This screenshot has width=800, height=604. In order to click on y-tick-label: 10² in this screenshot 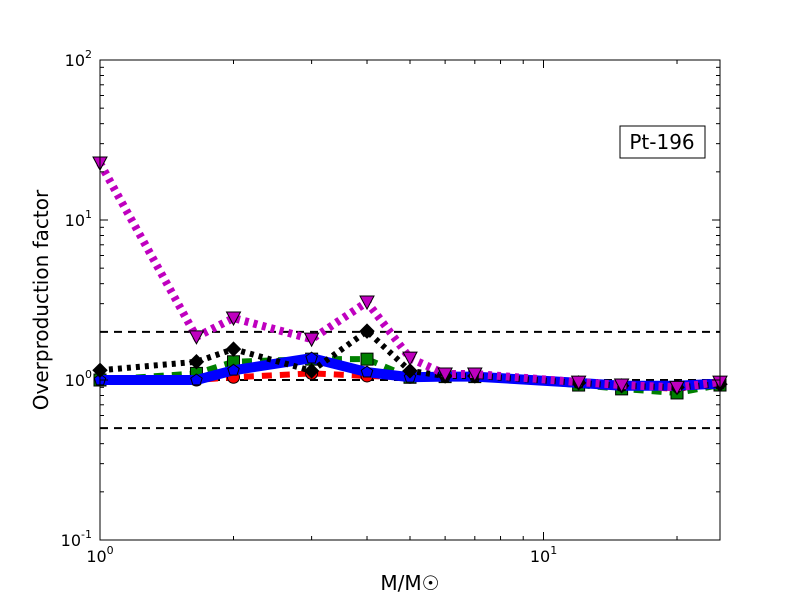, I will do `click(78, 59)`.